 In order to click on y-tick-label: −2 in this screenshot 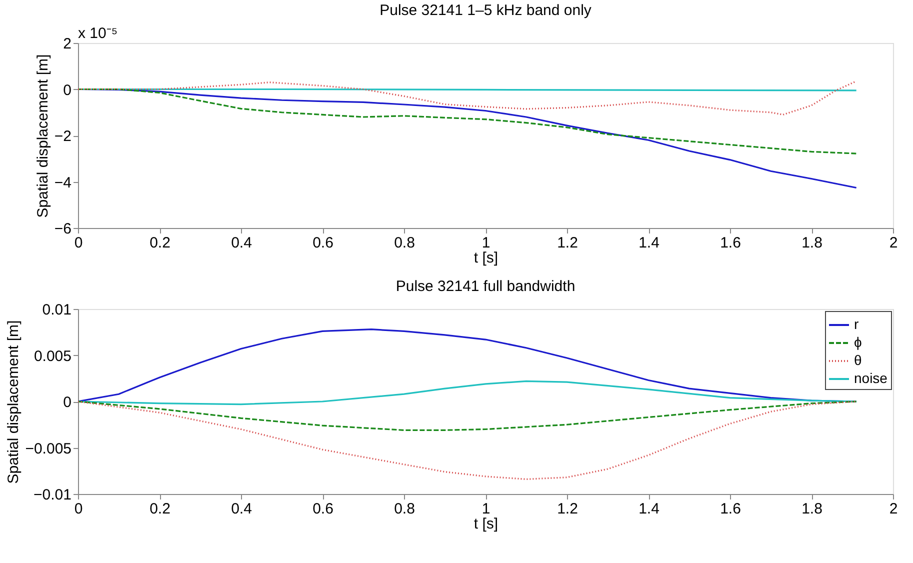, I will do `click(63, 136)`.